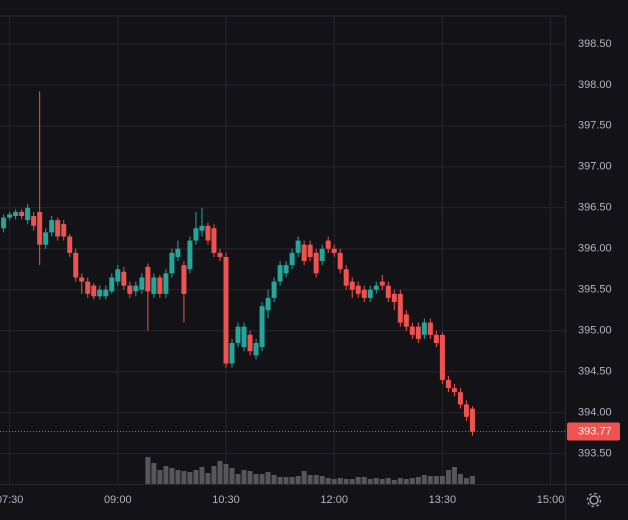  I want to click on settings-icon-teeth, so click(594, 500).